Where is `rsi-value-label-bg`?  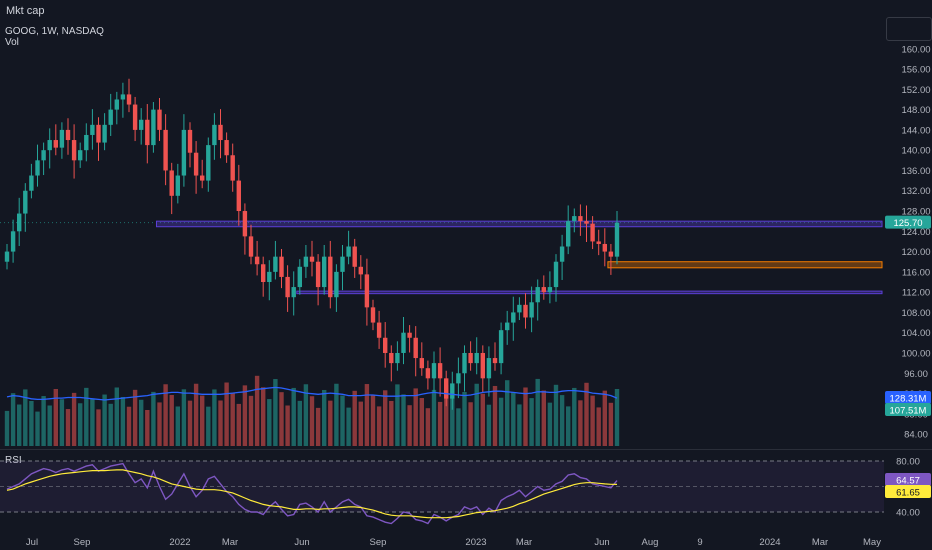
rsi-value-label-bg is located at coordinates (908, 479).